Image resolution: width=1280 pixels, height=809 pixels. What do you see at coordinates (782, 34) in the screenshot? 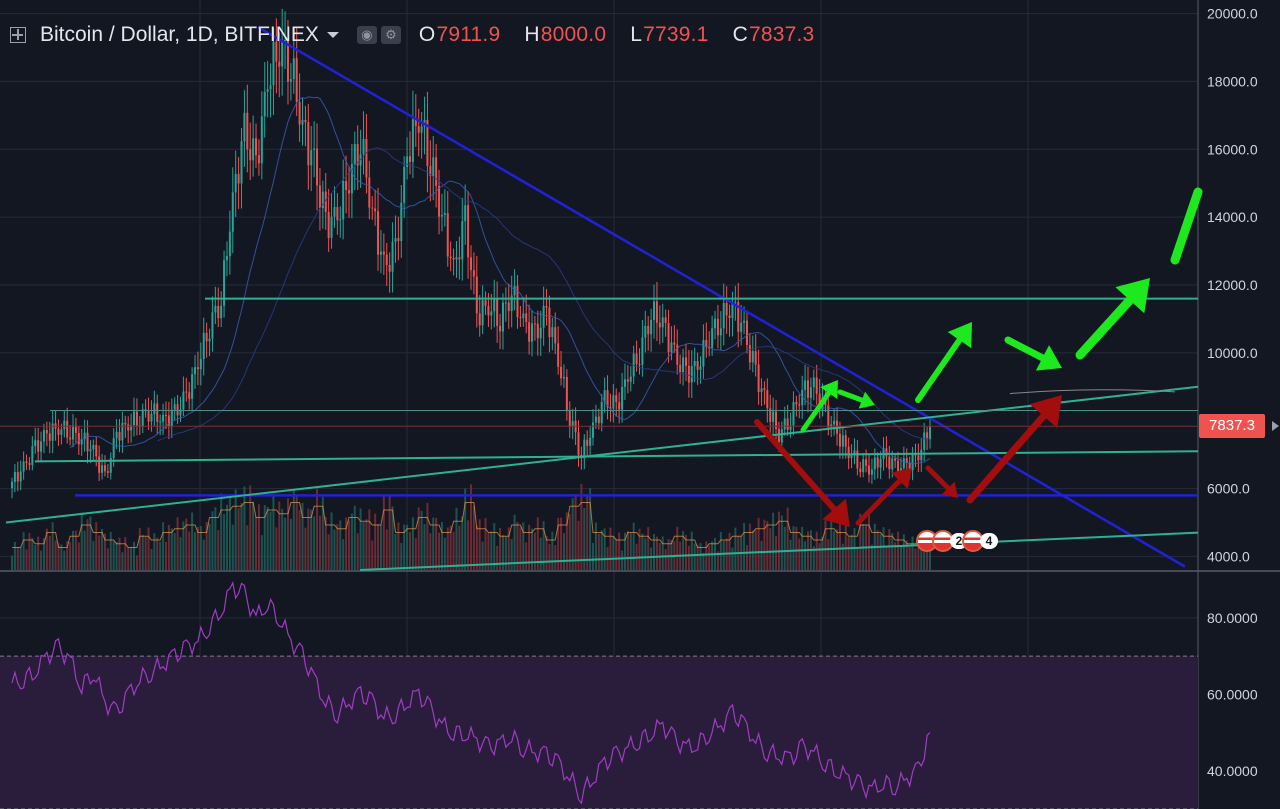
I see `close-value: 7837.3` at bounding box center [782, 34].